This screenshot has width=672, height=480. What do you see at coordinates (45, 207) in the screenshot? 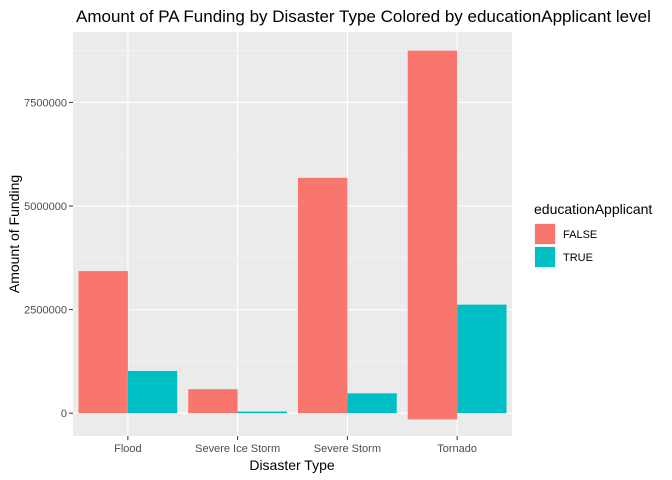
I see `y-tick-label: 5000000` at bounding box center [45, 207].